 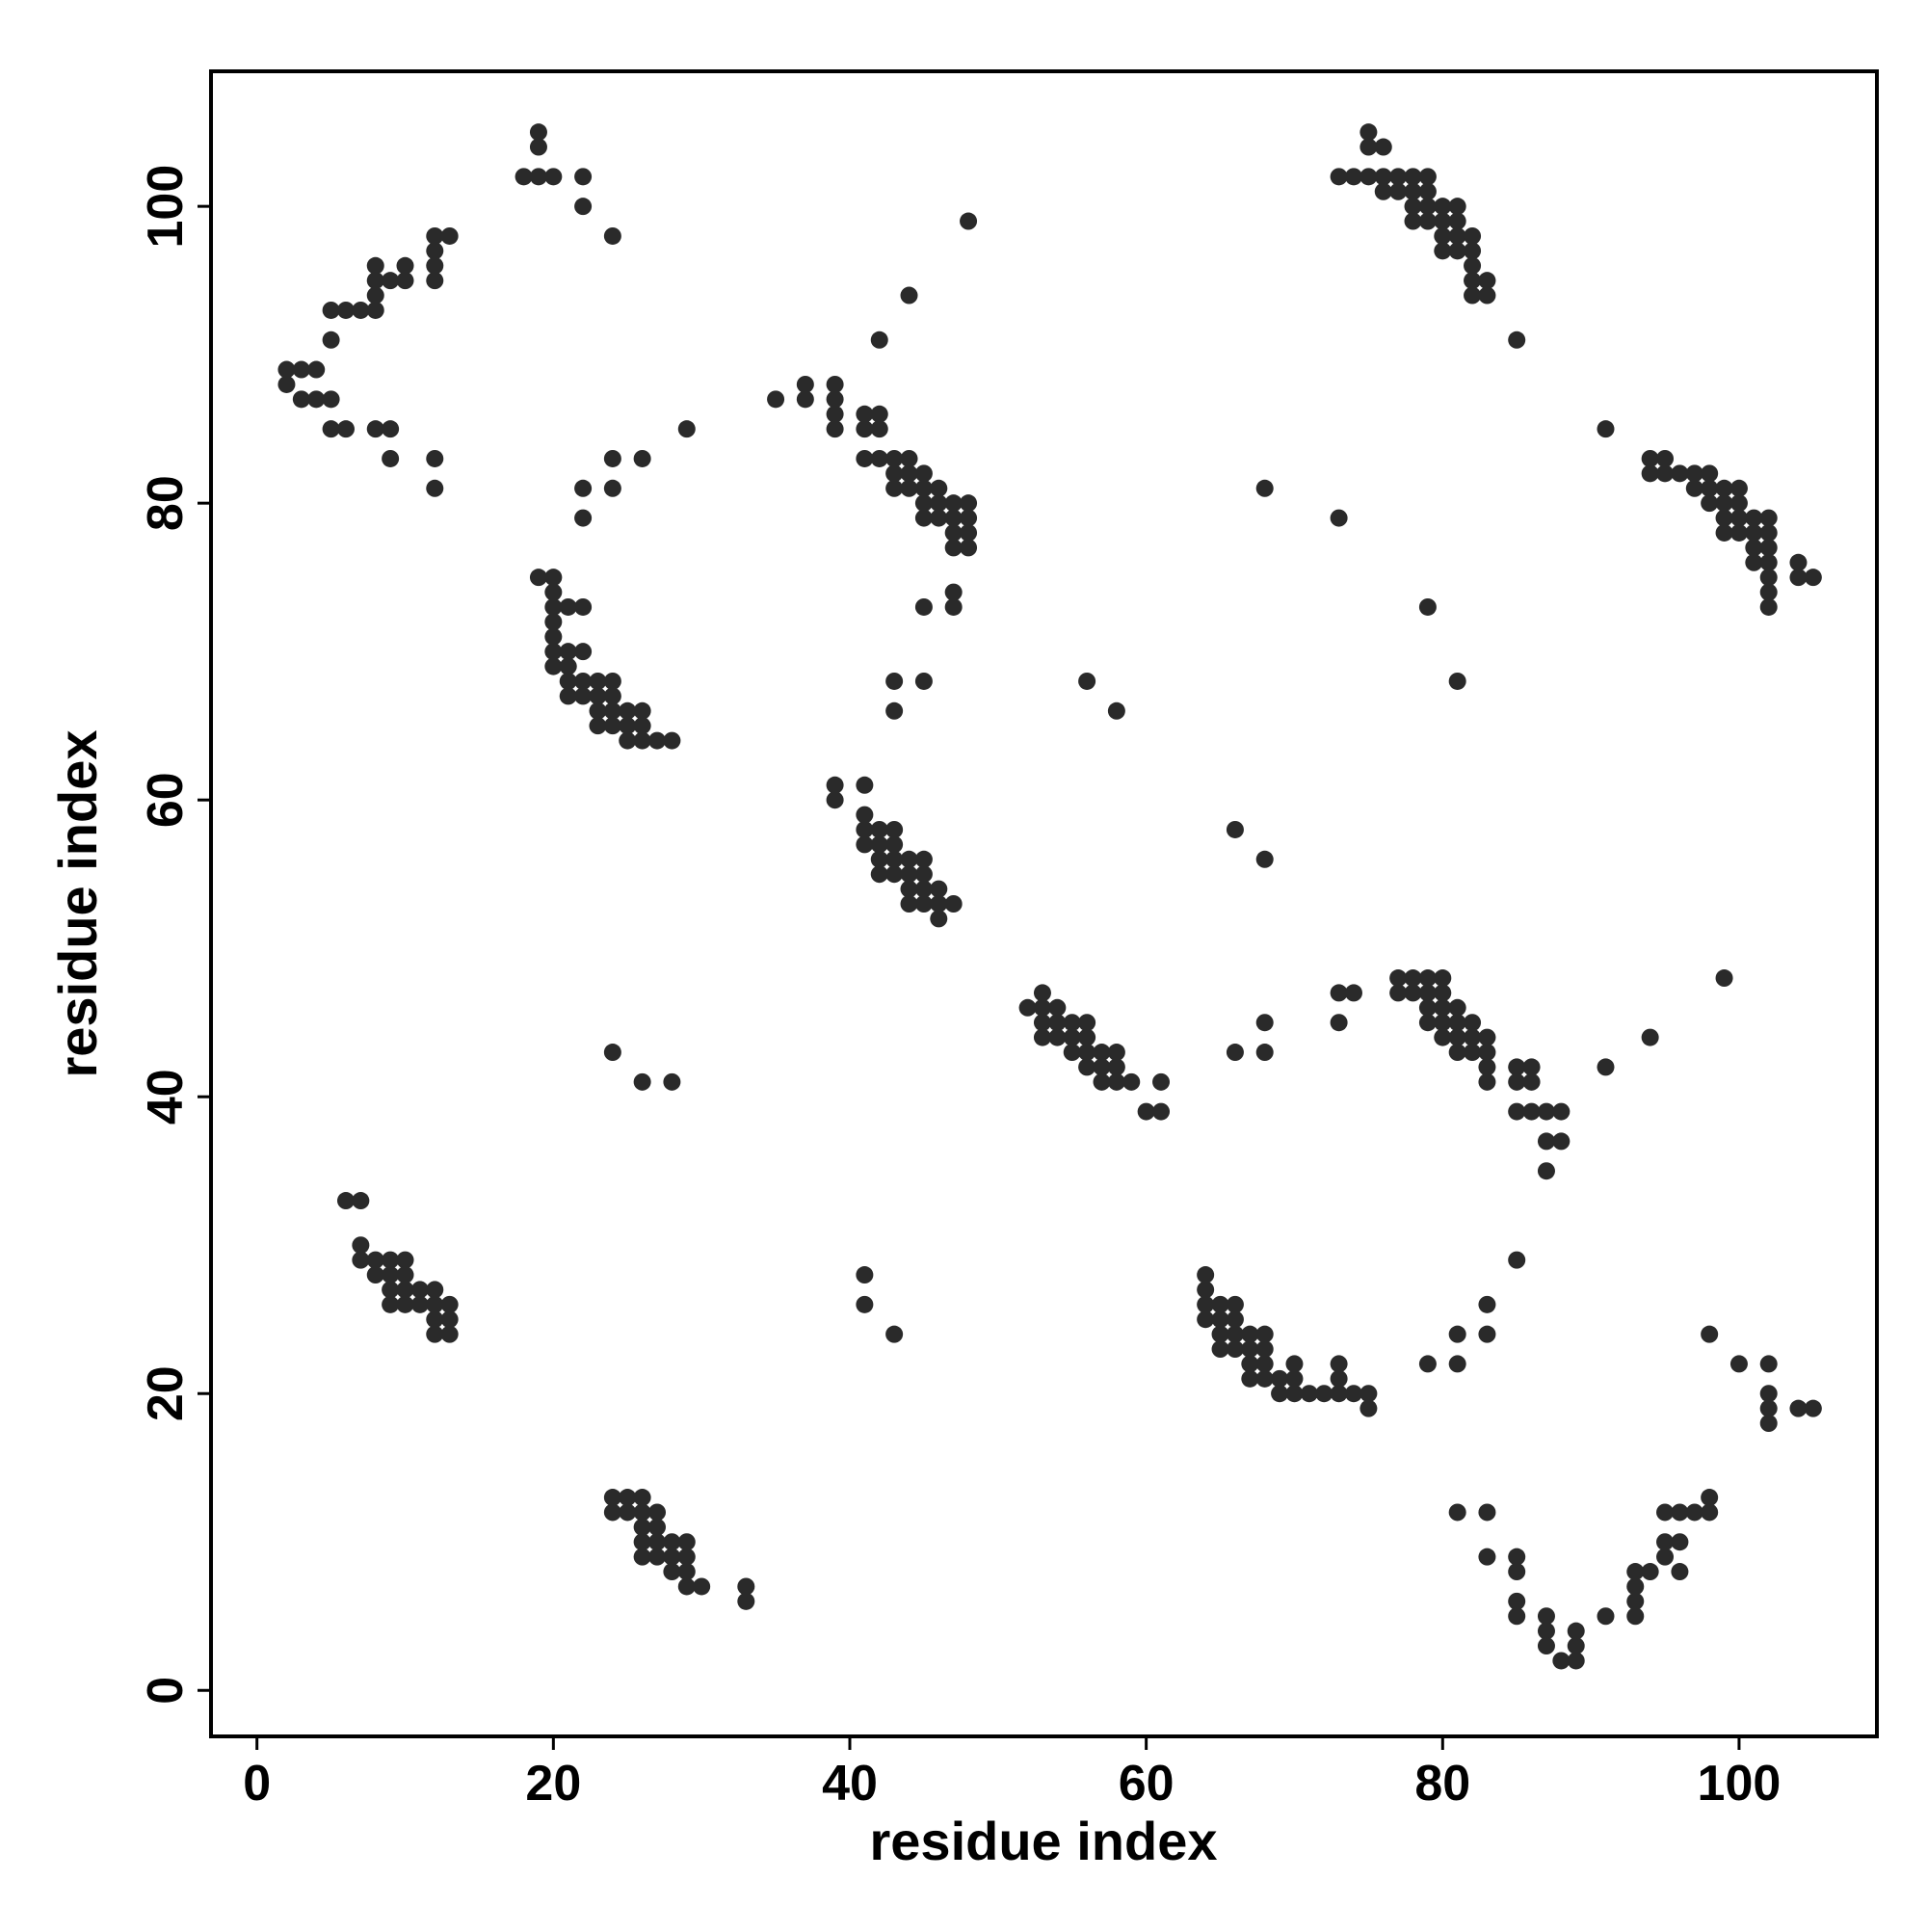 I want to click on x-tick-label: 80, so click(x=1442, y=1784).